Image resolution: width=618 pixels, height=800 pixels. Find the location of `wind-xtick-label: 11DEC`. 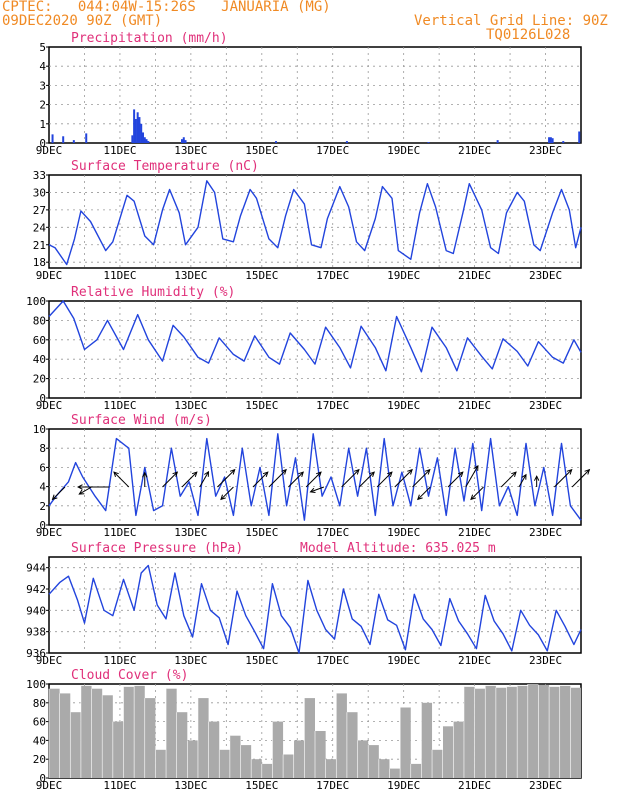

wind-xtick-label: 11DEC is located at coordinates (119, 532).